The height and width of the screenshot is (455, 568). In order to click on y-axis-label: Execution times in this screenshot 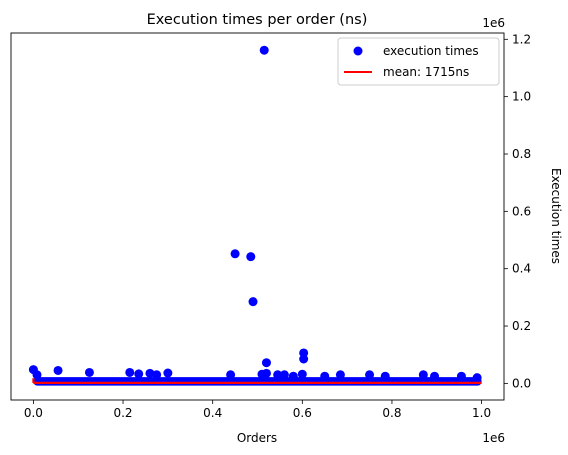, I will do `click(556, 216)`.